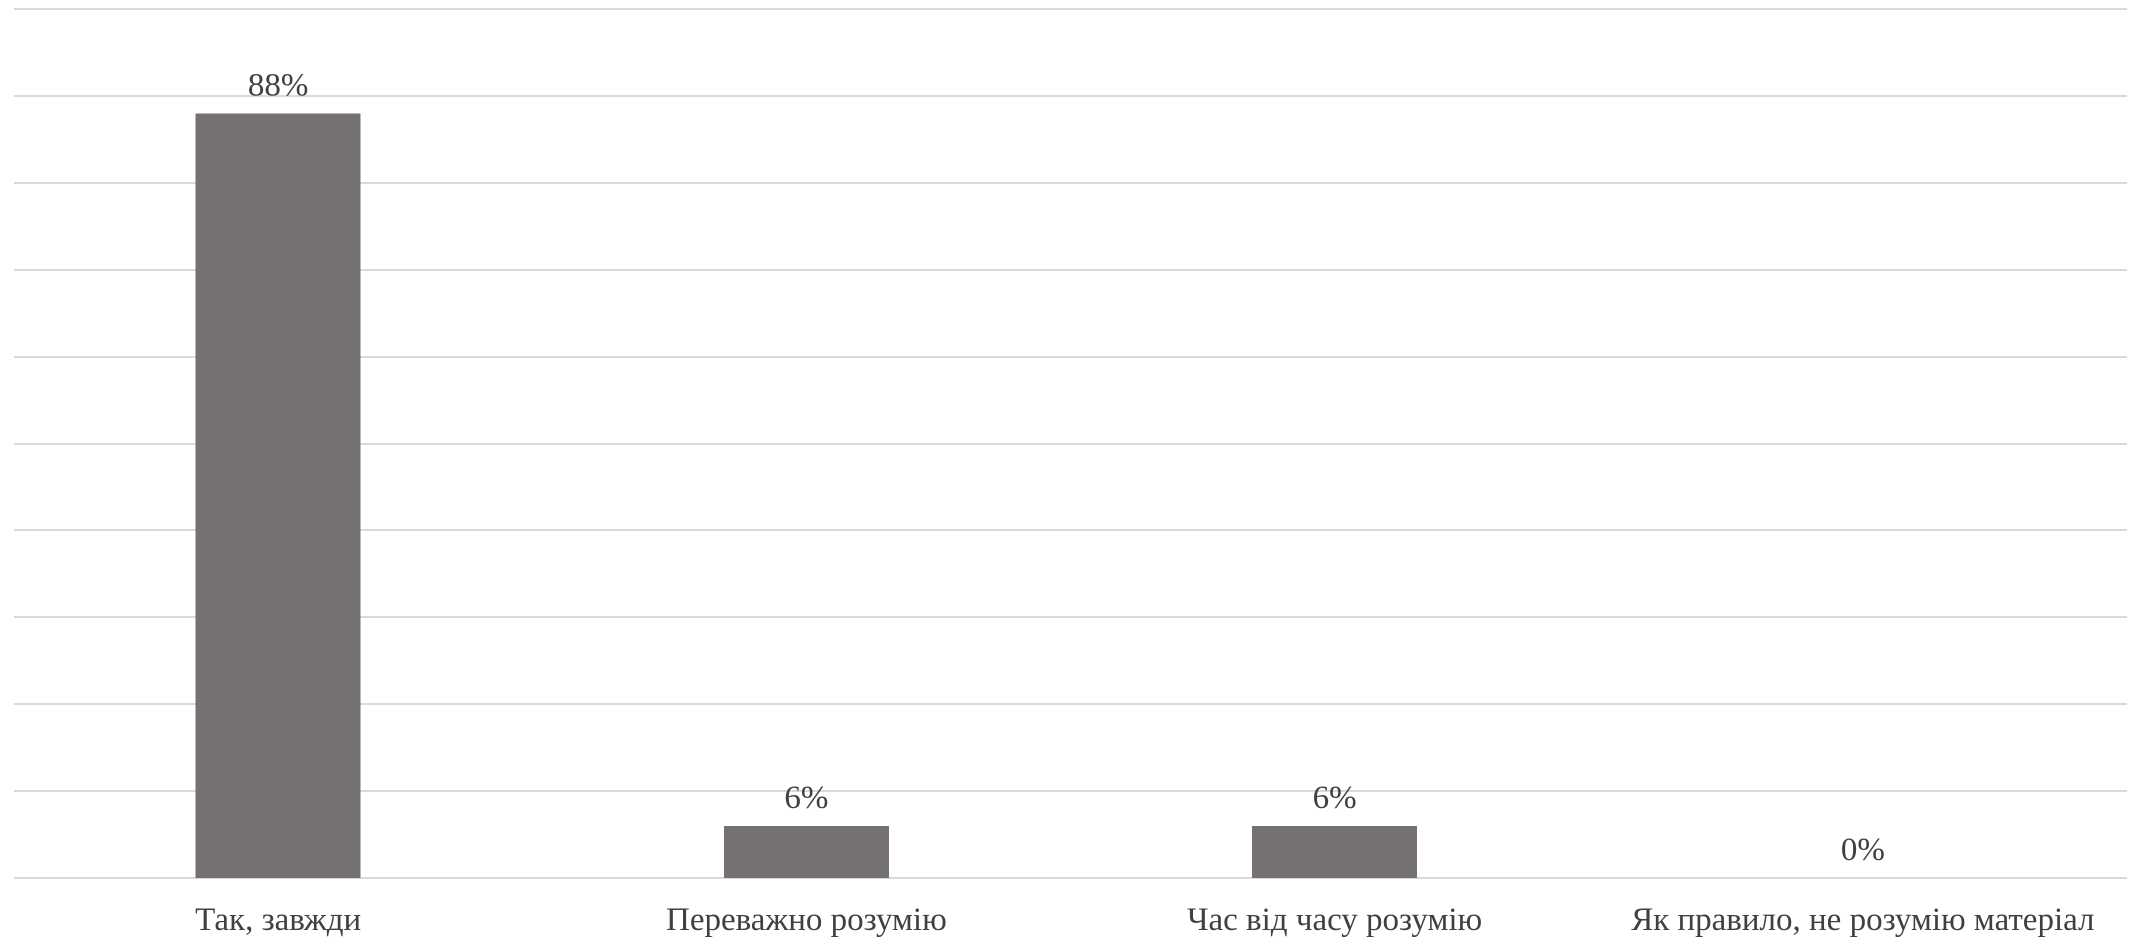  What do you see at coordinates (806, 920) in the screenshot?
I see `category-label: Переважно розумію` at bounding box center [806, 920].